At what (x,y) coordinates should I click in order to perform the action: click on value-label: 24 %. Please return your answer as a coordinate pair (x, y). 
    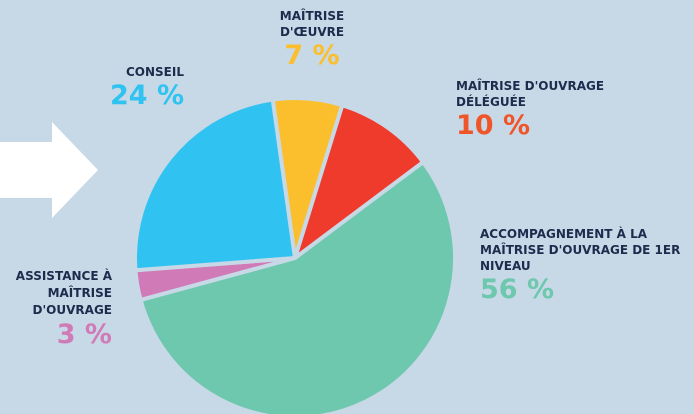
    Looking at the image, I should click on (146, 95).